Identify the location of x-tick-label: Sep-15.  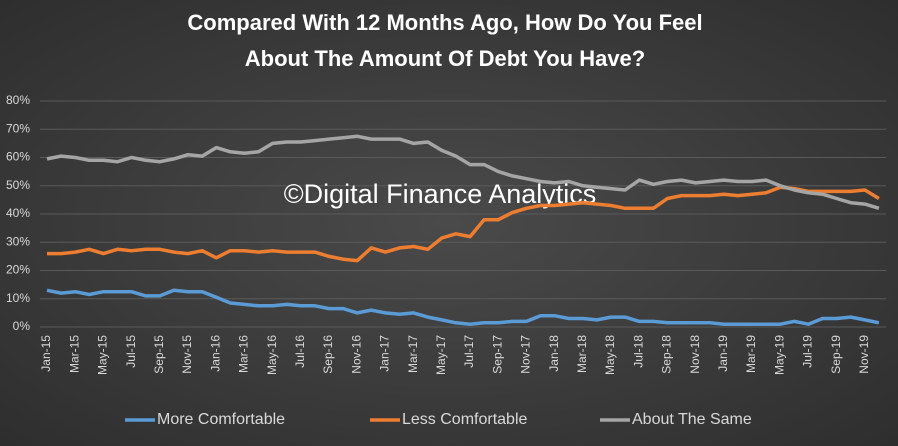
(159, 354).